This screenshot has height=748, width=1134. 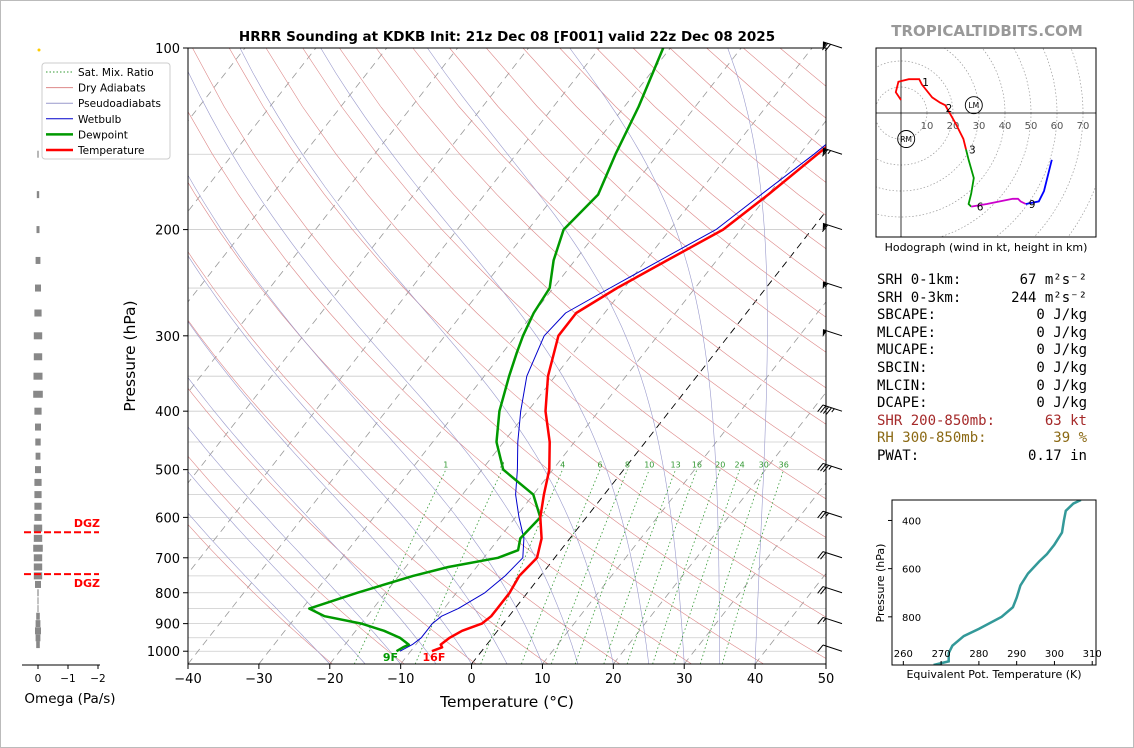 What do you see at coordinates (106, 111) in the screenshot?
I see `legend-box` at bounding box center [106, 111].